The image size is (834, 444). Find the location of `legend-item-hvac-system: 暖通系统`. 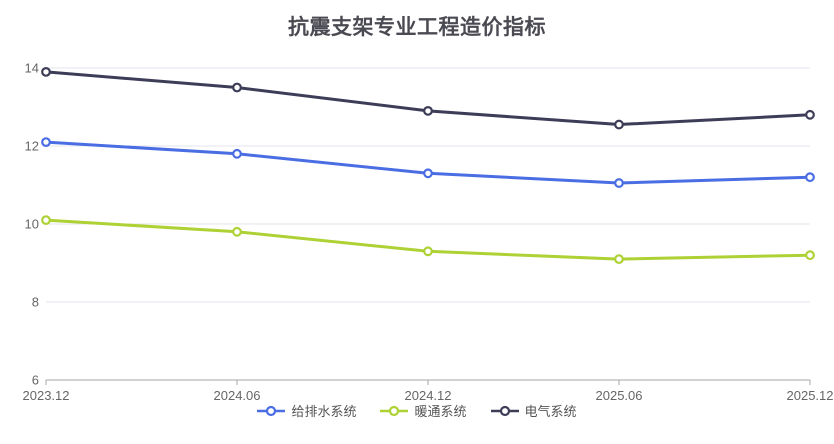

legend-item-hvac-system: 暖通系统 is located at coordinates (423, 410).